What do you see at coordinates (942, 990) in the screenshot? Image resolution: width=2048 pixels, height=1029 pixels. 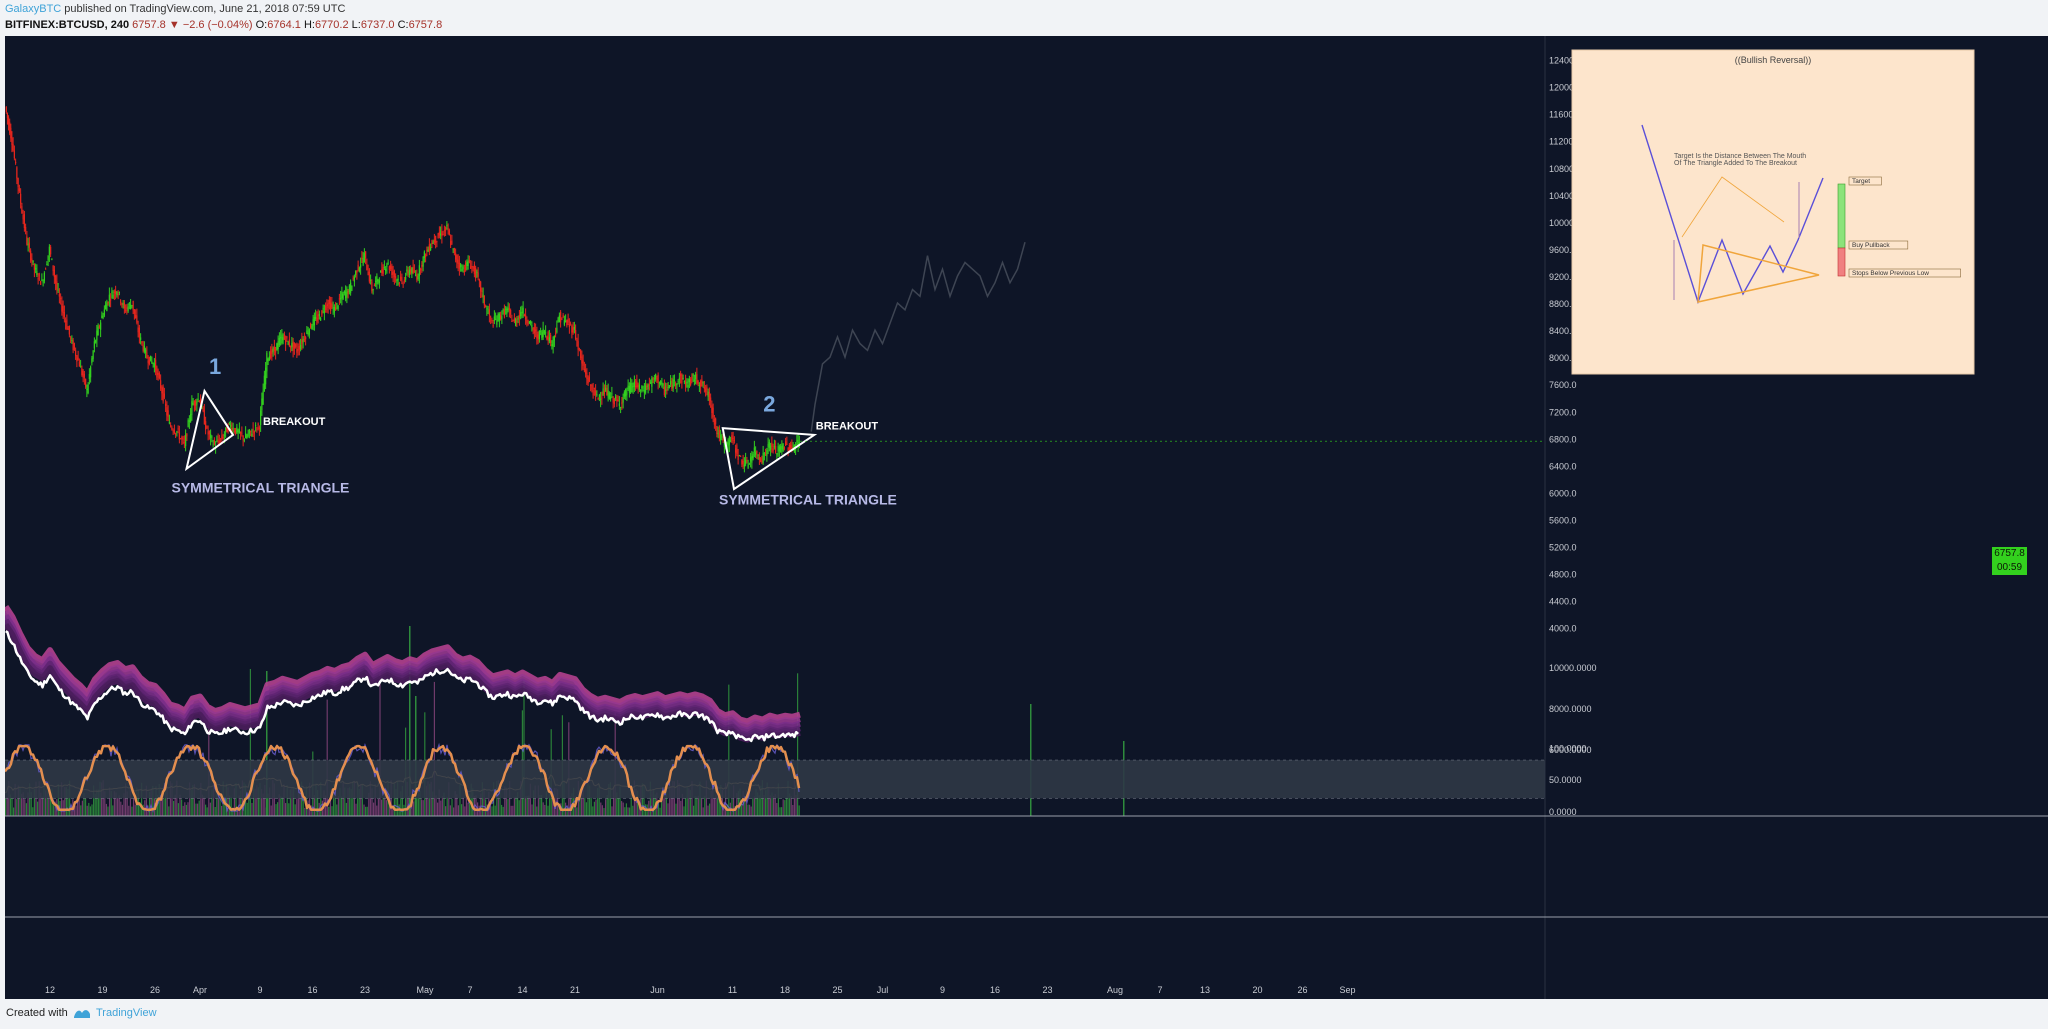 I see `x-tick-label: 9` at bounding box center [942, 990].